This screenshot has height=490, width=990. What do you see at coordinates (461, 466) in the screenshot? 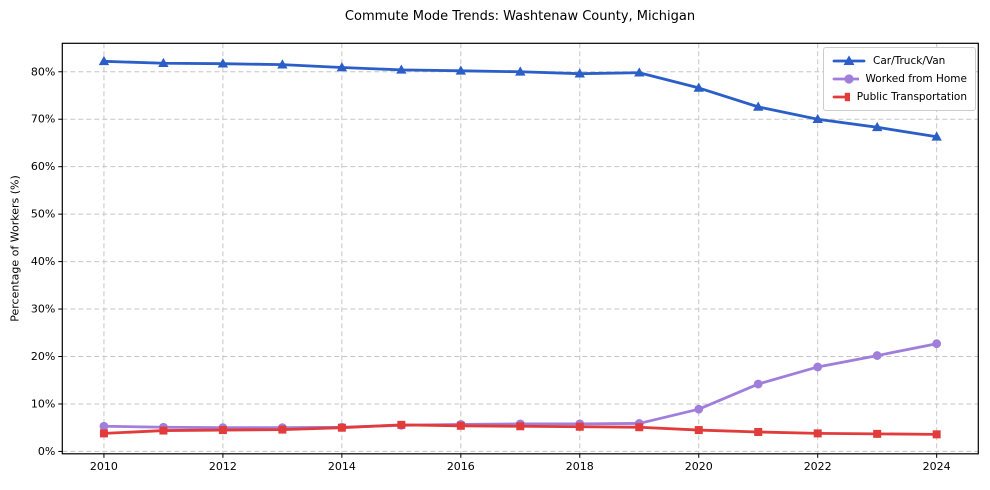
I see `x-tick-label: 2016` at bounding box center [461, 466].